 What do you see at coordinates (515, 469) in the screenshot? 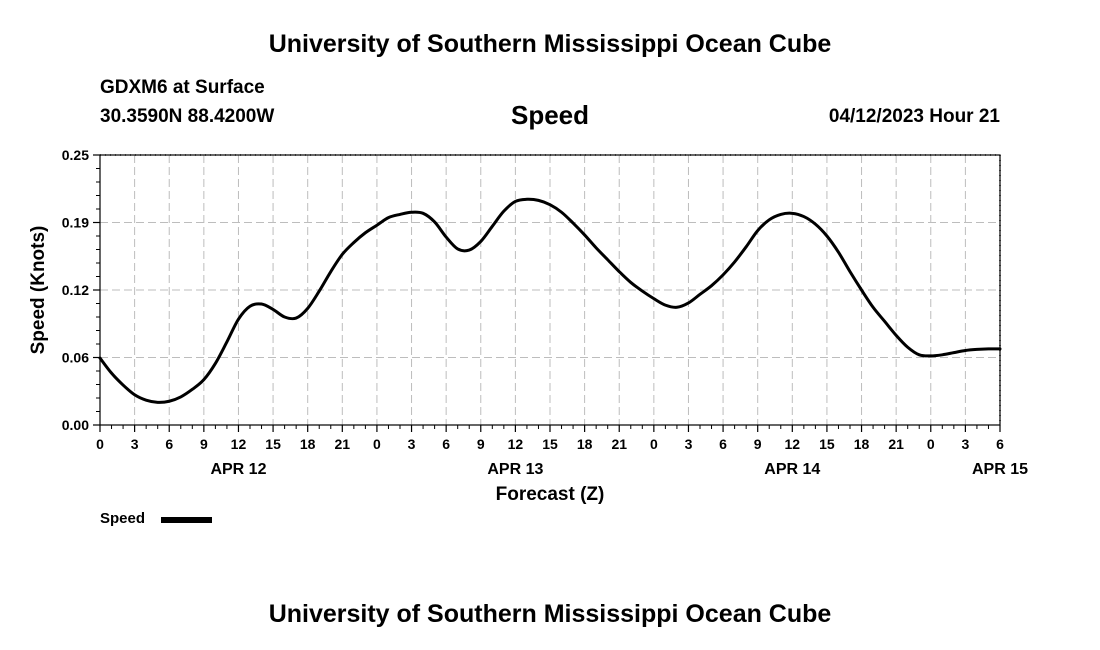
I see `date-label: APR 13` at bounding box center [515, 469].